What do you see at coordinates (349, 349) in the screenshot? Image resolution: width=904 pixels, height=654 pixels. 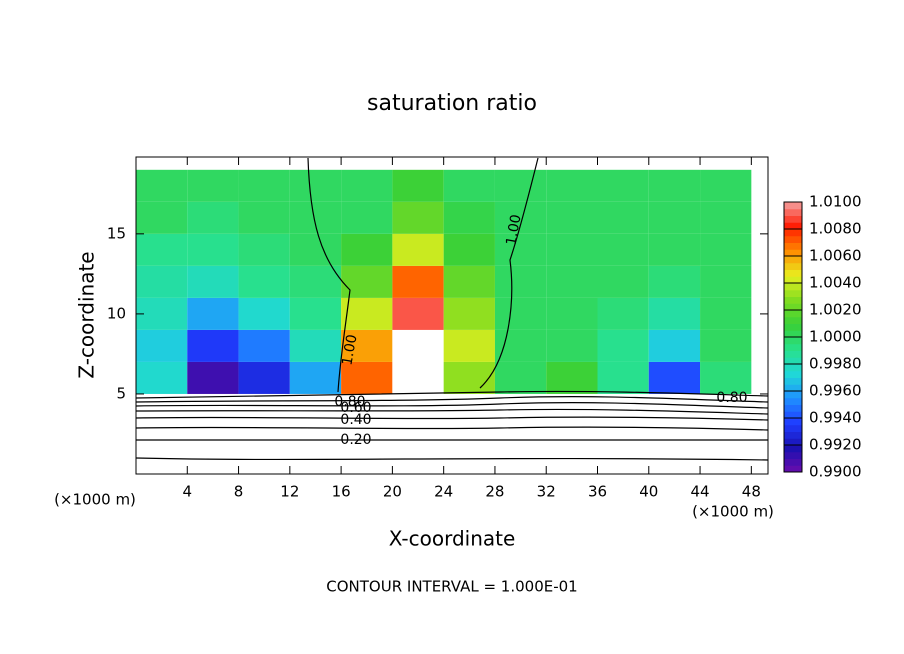 I see `contour-label: 1.00` at bounding box center [349, 349].